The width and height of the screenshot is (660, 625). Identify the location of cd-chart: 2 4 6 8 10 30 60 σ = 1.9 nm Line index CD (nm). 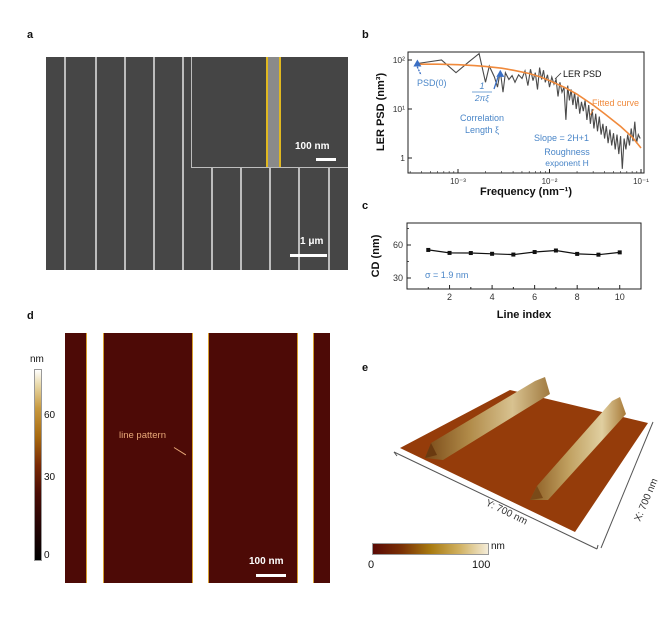
(506, 271).